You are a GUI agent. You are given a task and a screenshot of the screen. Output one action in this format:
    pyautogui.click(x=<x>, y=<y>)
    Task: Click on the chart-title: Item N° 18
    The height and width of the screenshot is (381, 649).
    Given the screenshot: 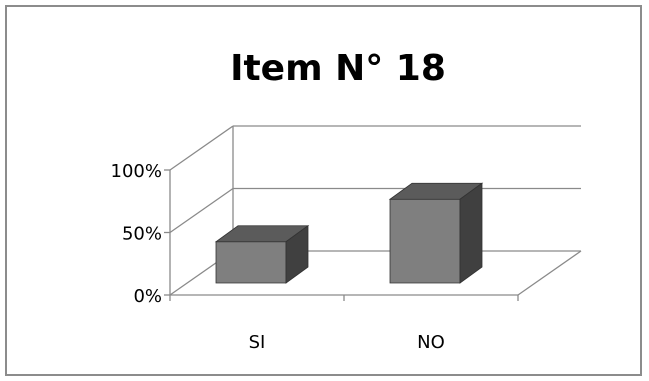 What is the action you would take?
    pyautogui.click(x=338, y=68)
    